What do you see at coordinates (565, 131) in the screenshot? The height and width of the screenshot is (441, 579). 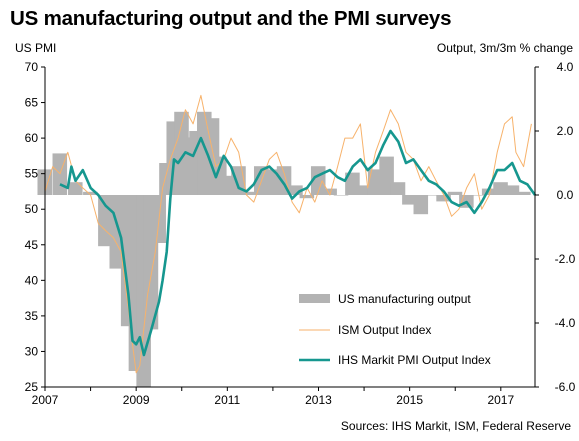 I see `right-tick-label: 2.0` at bounding box center [565, 131].